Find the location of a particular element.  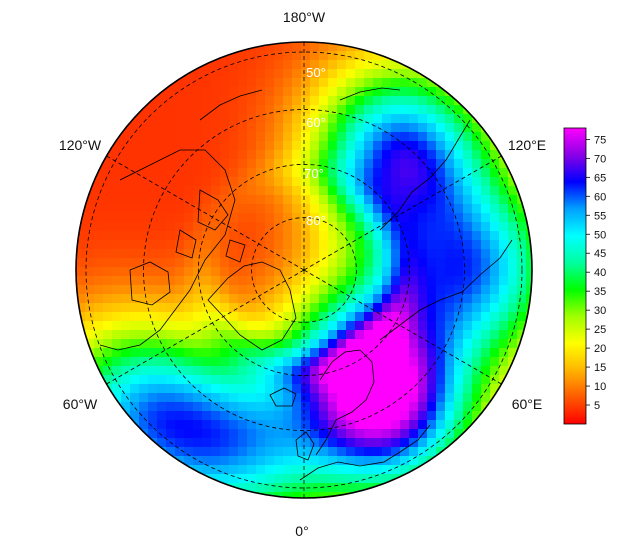

greenland-coastline is located at coordinates (252, 306).